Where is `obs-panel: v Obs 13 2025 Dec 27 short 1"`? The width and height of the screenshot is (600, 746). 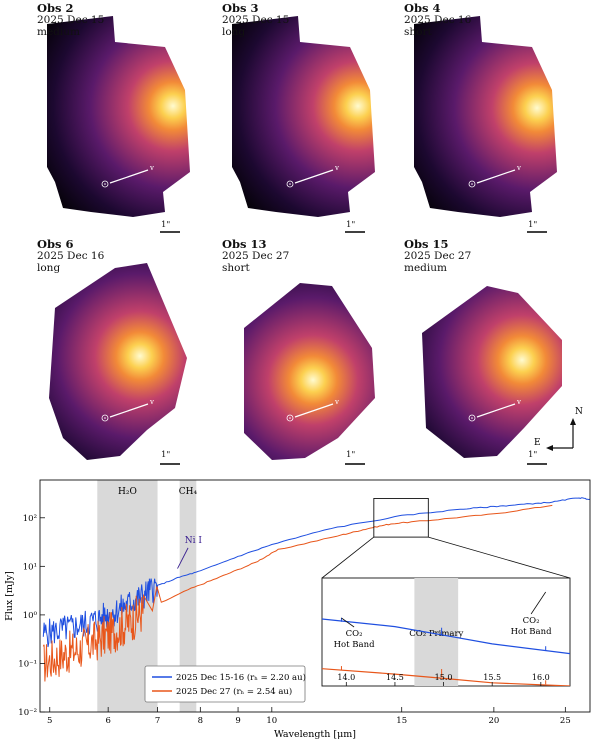
obs-panel: v Obs 13 2025 Dec 27 short 1" is located at coordinates (315, 354).